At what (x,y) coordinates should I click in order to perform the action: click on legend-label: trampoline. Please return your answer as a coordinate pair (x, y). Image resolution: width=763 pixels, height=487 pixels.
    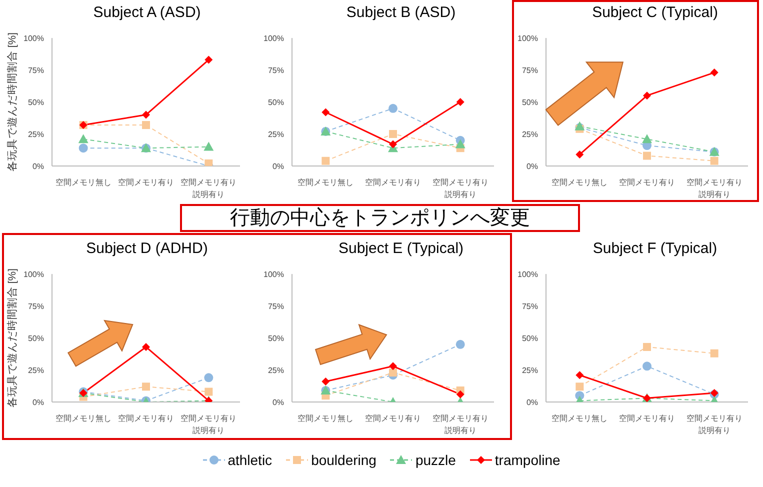
    Looking at the image, I should click on (527, 460).